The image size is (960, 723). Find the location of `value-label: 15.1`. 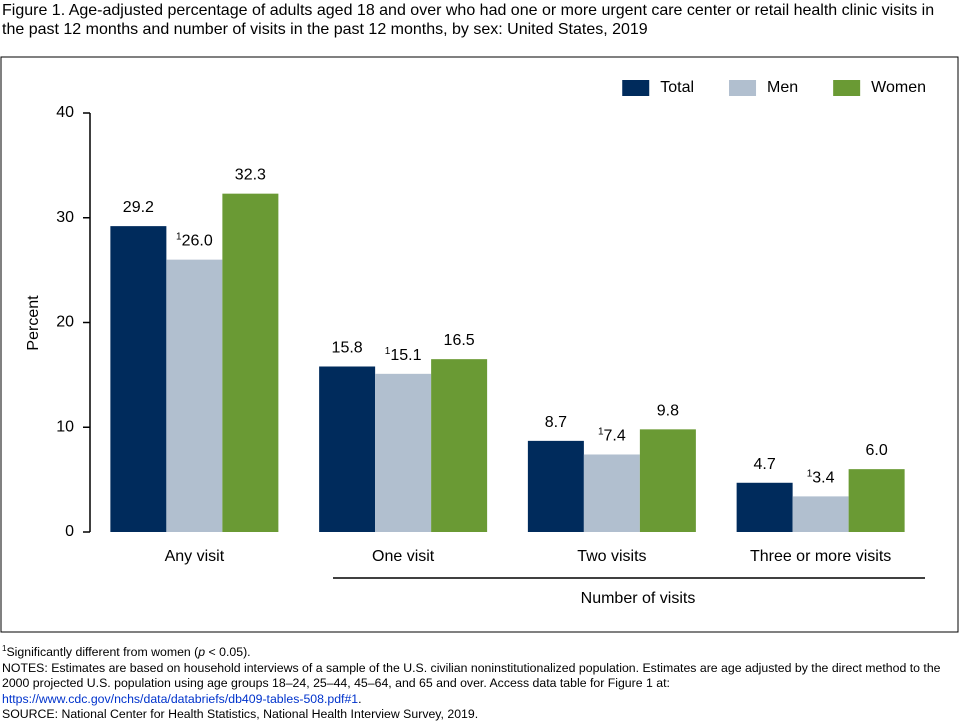

value-label: 15.1 is located at coordinates (405, 355).